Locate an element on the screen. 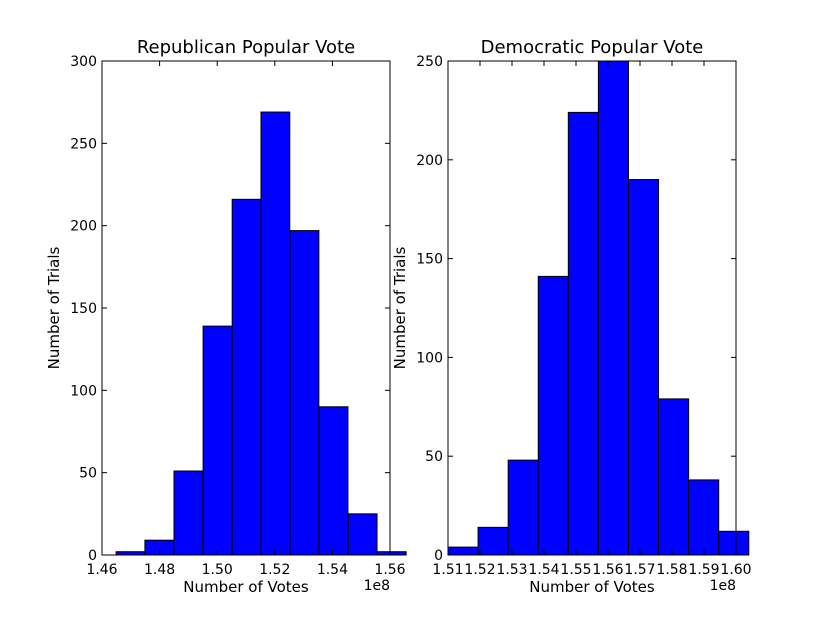 Image resolution: width=817 pixels, height=617 pixels. democratic-x-tick-label: 1.53 is located at coordinates (511, 570).